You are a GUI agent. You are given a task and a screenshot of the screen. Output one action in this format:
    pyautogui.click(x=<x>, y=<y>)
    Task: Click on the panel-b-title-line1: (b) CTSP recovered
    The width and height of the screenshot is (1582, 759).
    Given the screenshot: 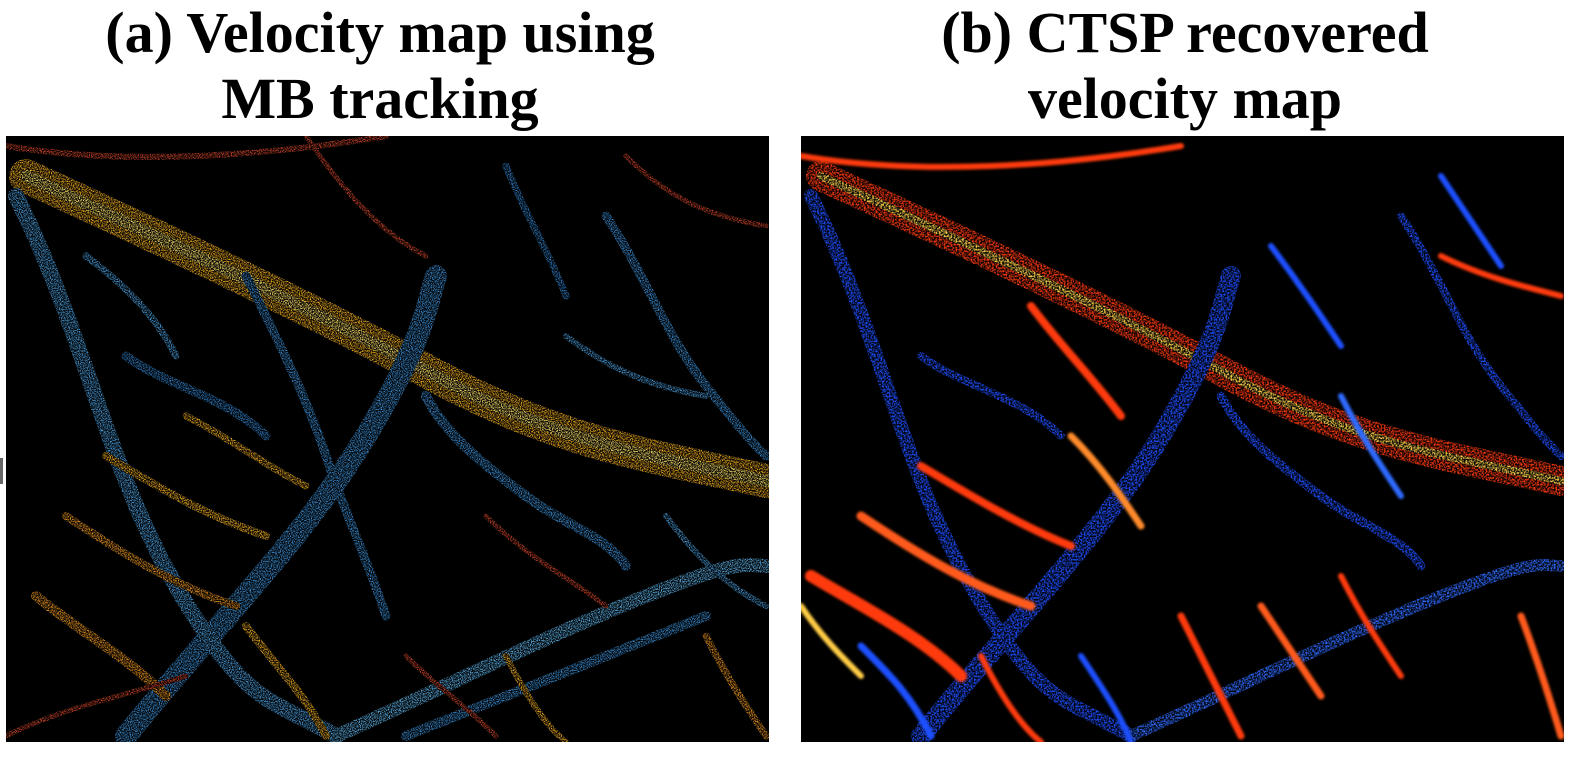 What is the action you would take?
    pyautogui.click(x=1185, y=32)
    